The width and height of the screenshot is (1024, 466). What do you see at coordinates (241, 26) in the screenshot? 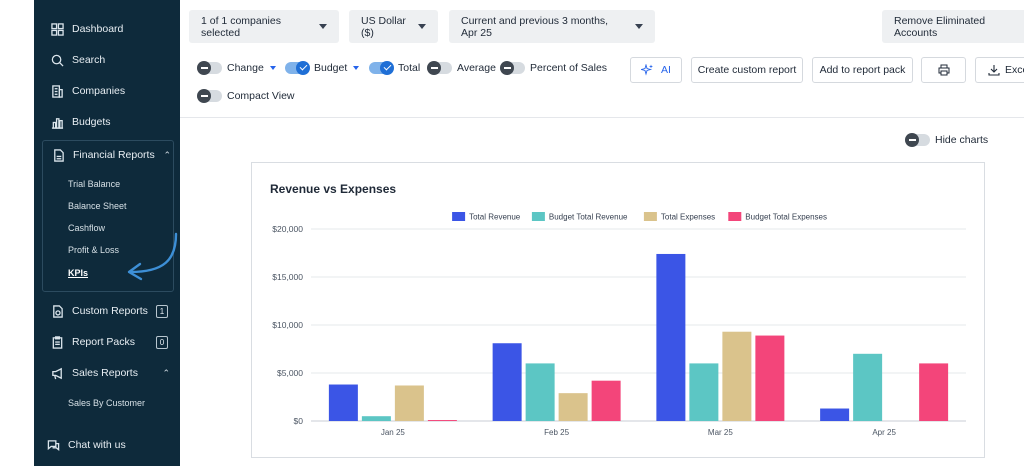
I see `companies-select-value: 1 of 1 companies selected` at bounding box center [241, 26].